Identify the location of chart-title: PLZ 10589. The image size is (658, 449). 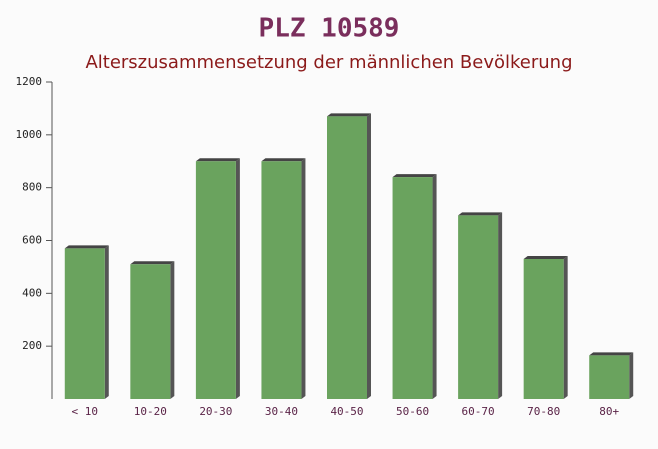
(329, 29).